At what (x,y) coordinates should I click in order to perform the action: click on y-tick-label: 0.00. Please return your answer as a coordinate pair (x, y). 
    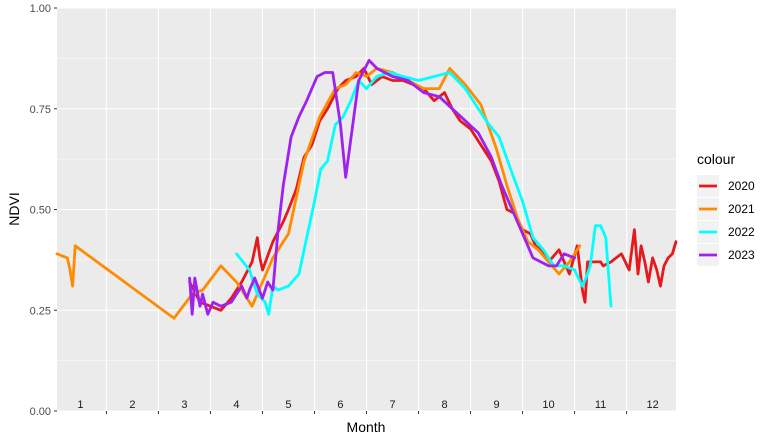
    Looking at the image, I should click on (40, 412).